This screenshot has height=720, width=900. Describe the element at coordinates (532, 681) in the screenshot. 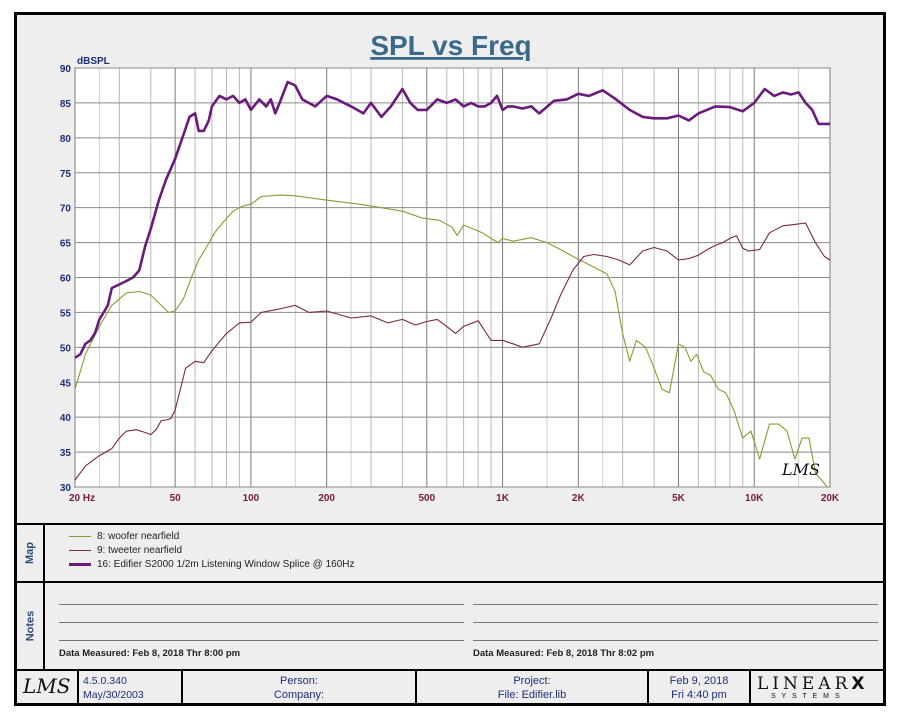

I see `project-label: Project:` at that location.